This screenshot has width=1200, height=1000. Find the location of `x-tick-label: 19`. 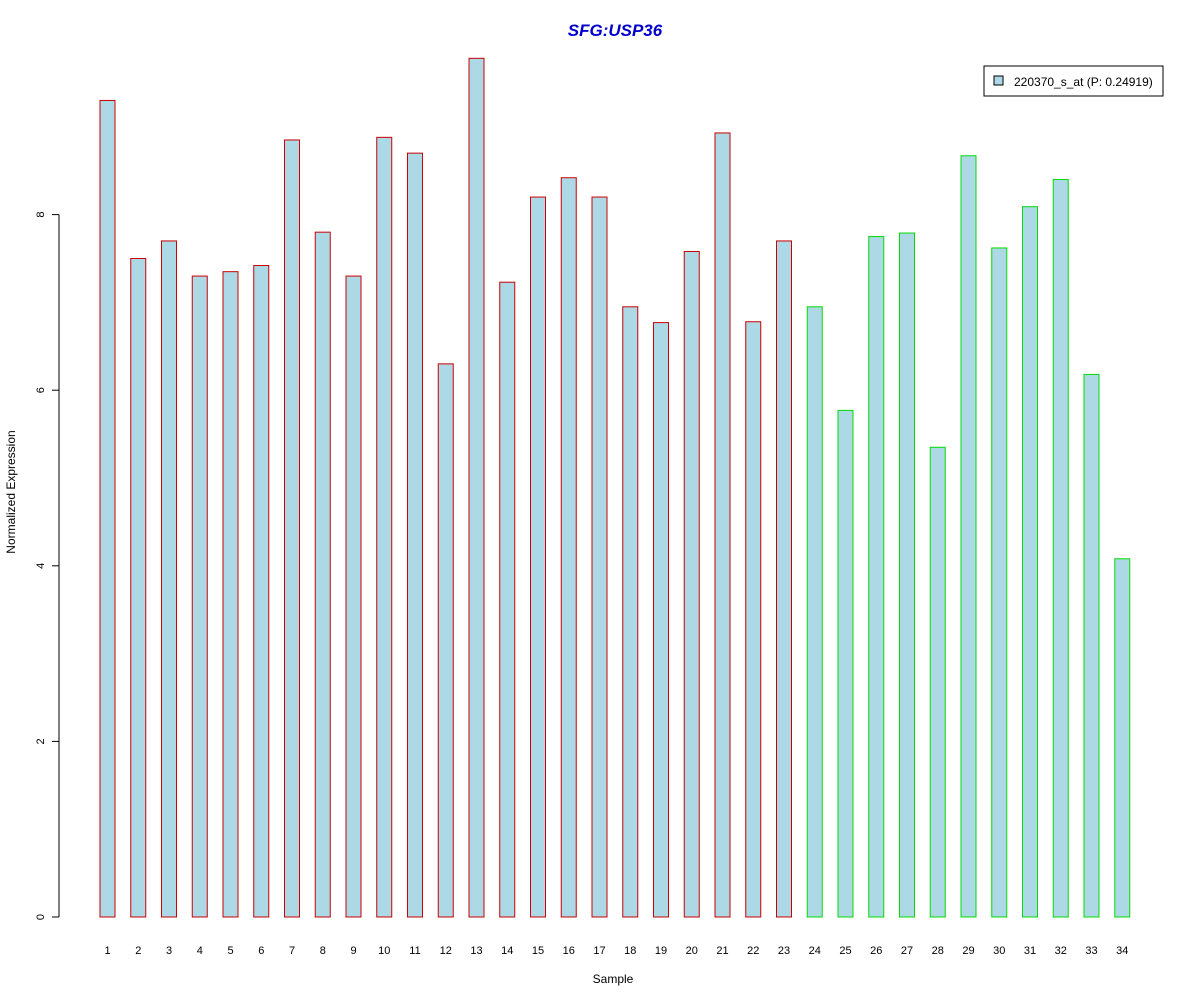

x-tick-label: 19 is located at coordinates (661, 951).